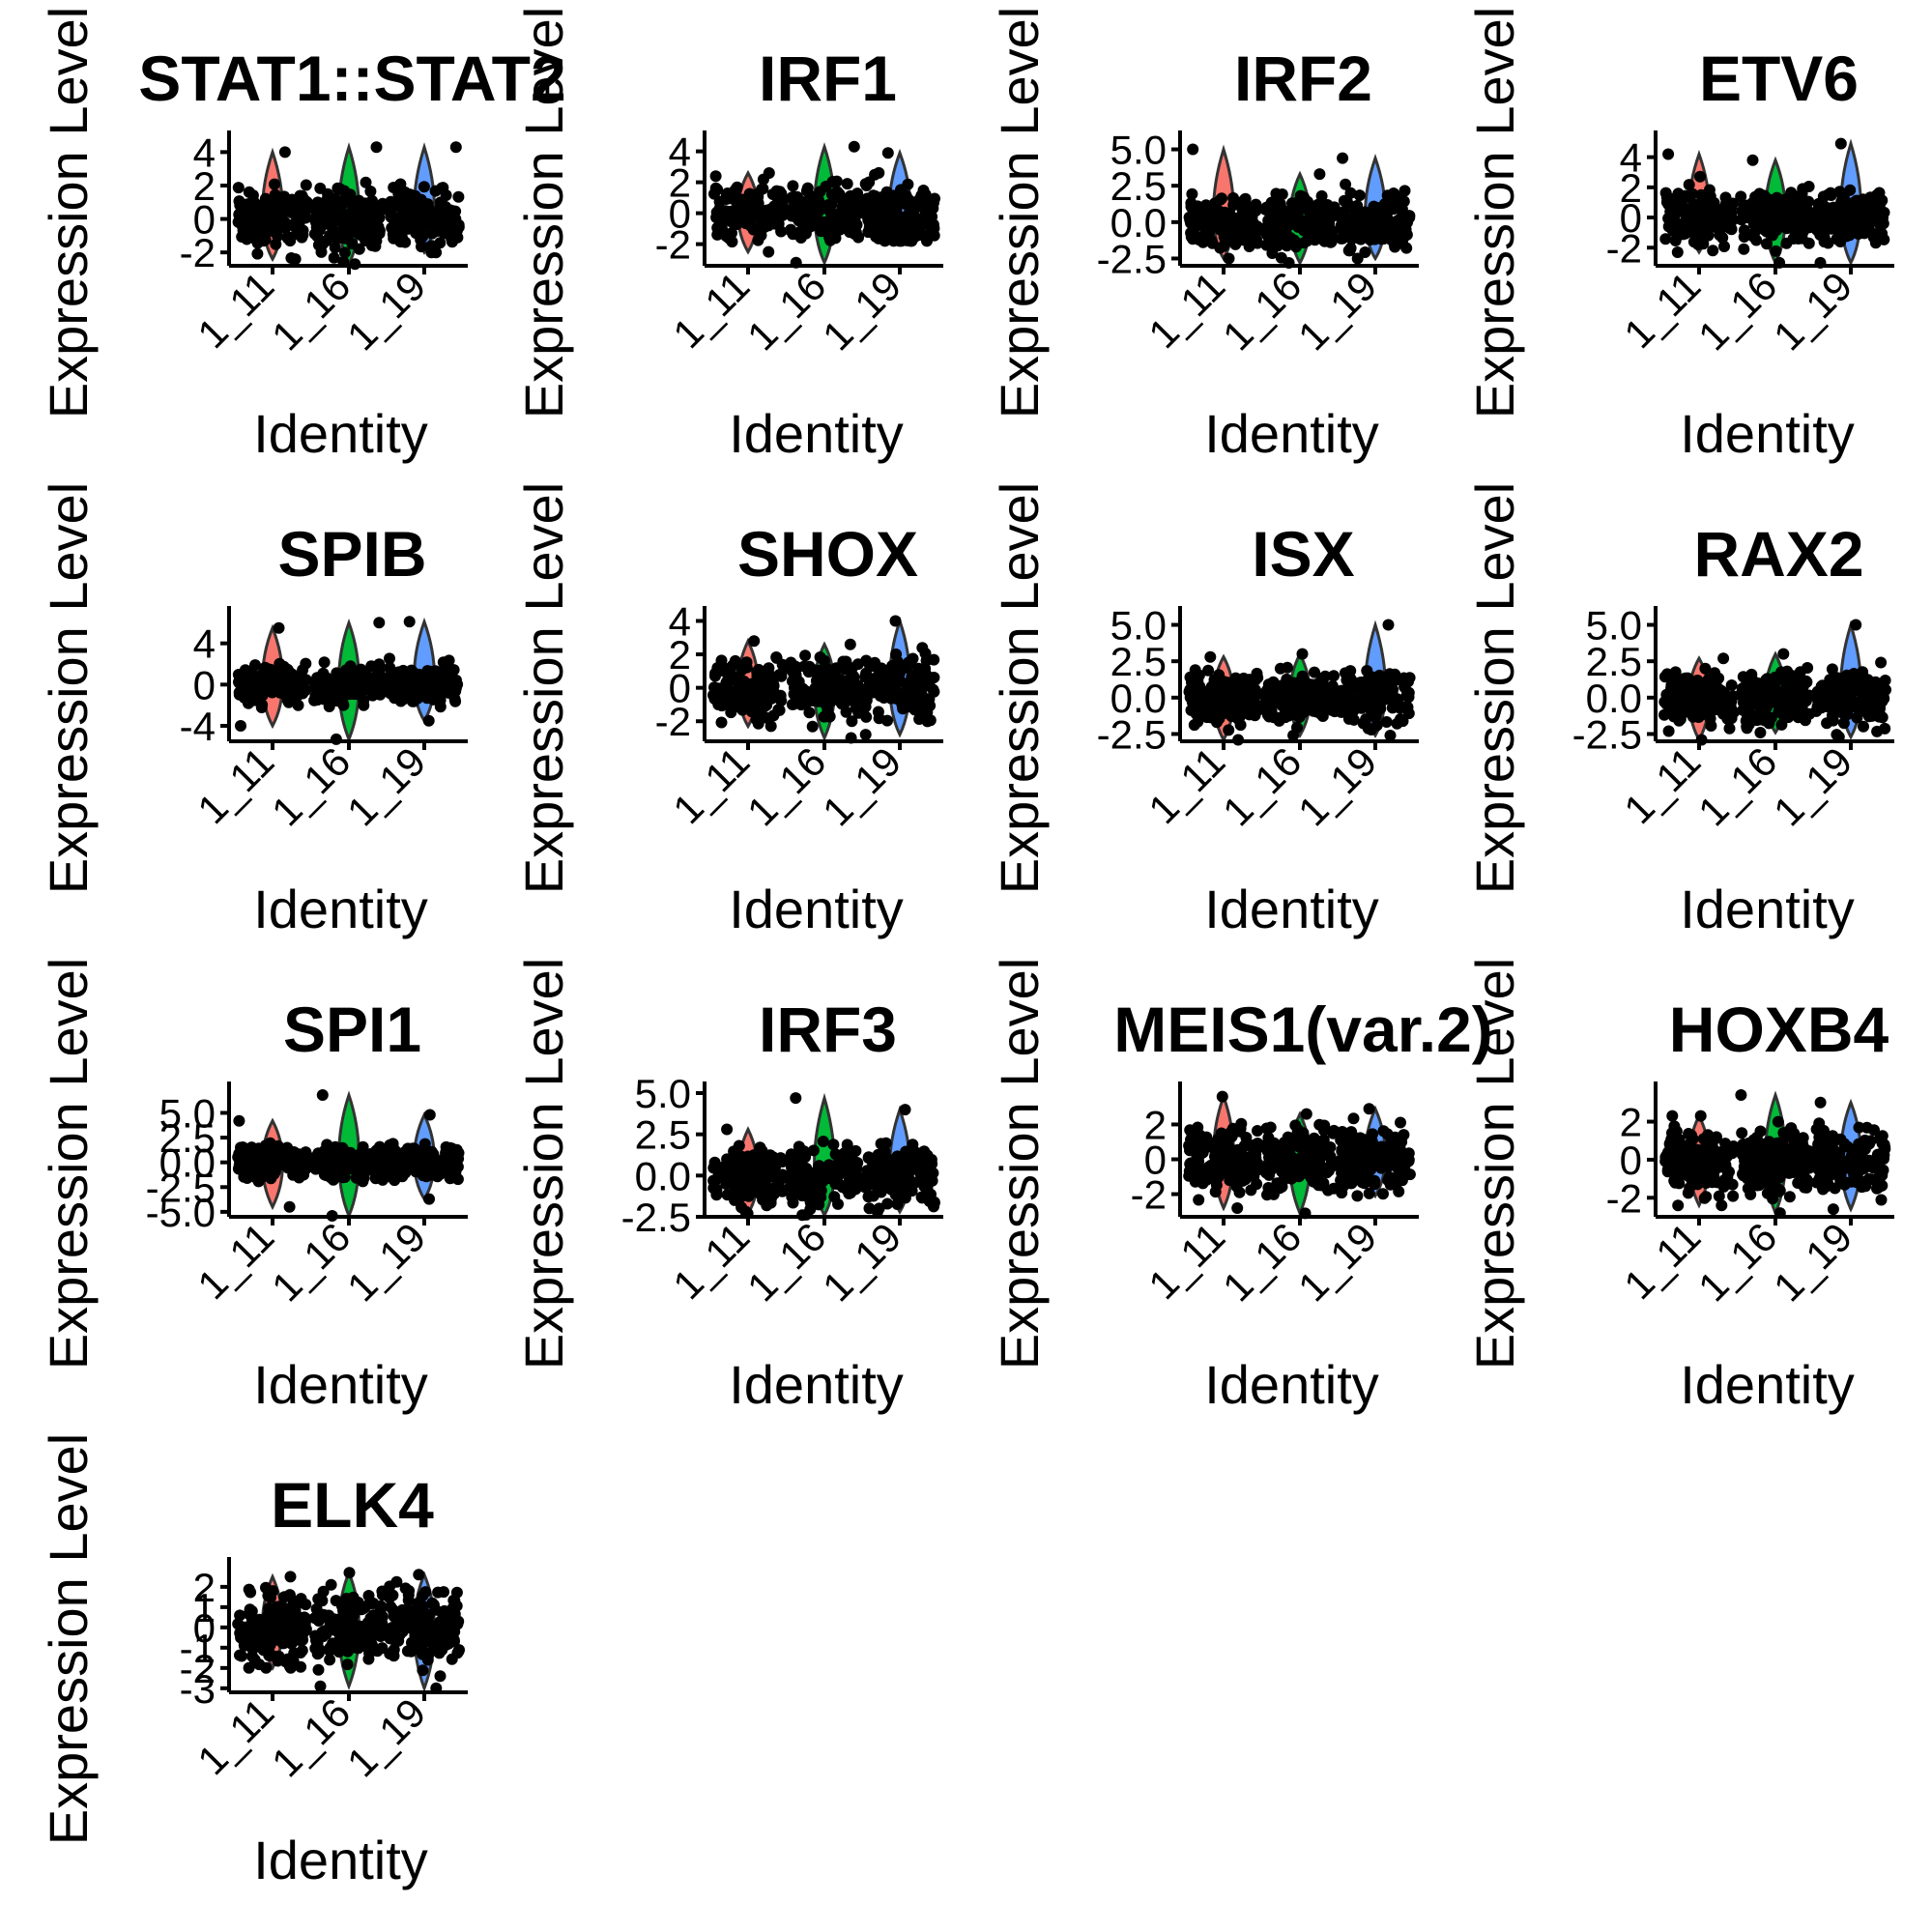  Describe the element at coordinates (1138, 186) in the screenshot. I see `y-tick-label: 2.5` at that location.